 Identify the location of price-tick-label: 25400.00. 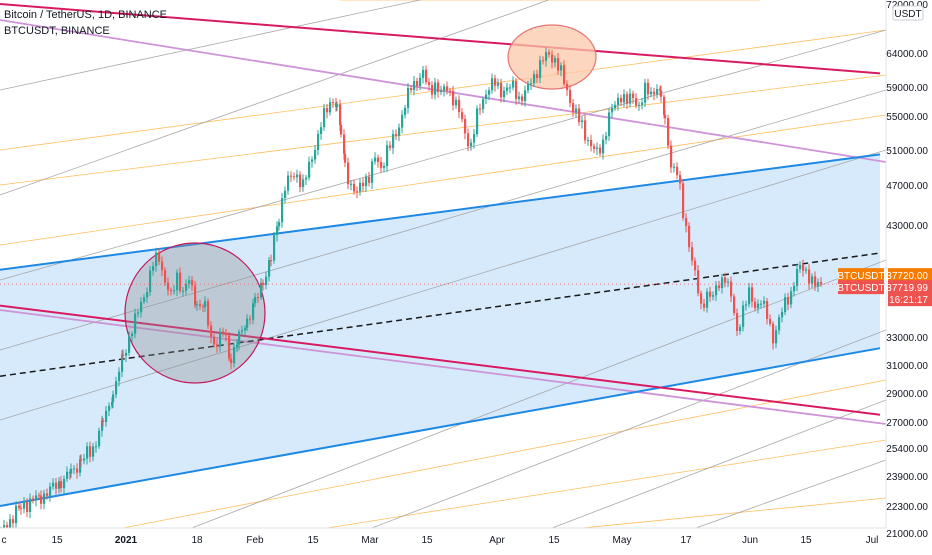
(907, 449).